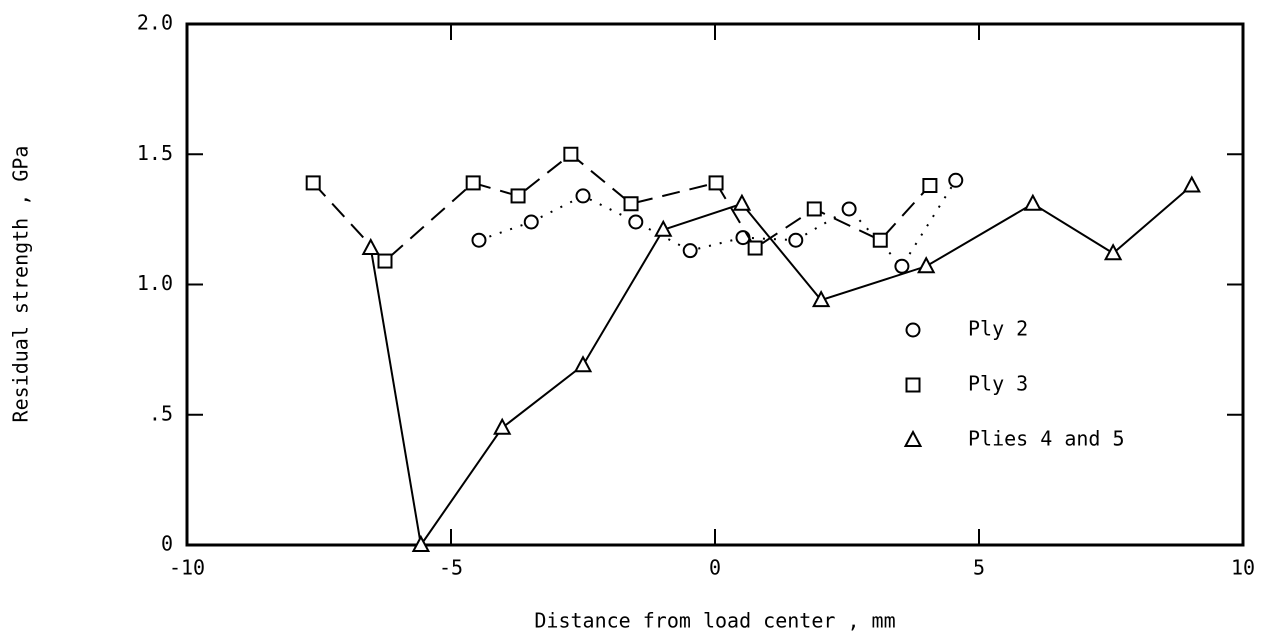  I want to click on y-axis-label: Residual strength , GPa, so click(21, 284).